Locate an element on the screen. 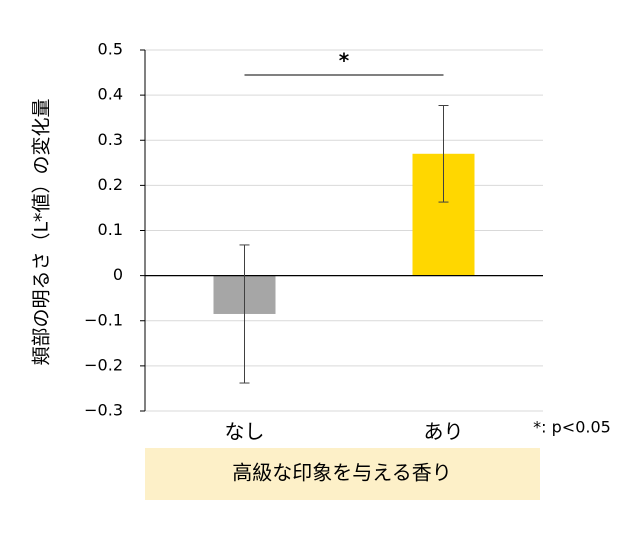  y-tick-label: −0.1 is located at coordinates (103, 319).